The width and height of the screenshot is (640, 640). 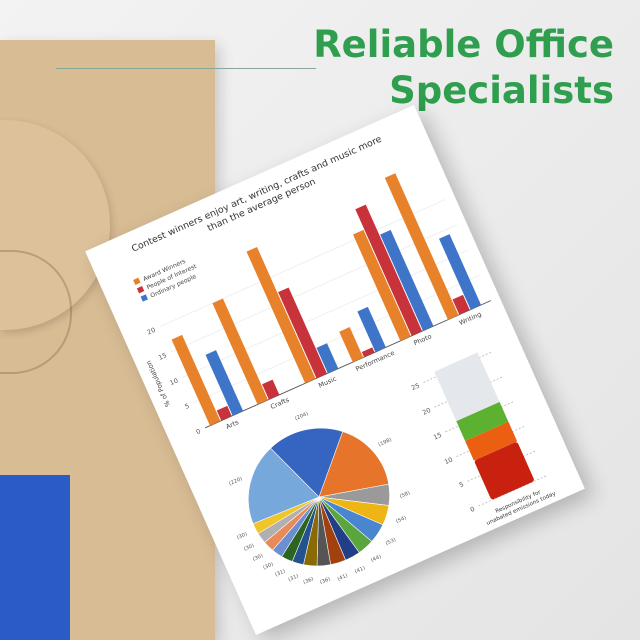 What do you see at coordinates (376, 559) in the screenshot?
I see `pie-label: (44)` at bounding box center [376, 559].